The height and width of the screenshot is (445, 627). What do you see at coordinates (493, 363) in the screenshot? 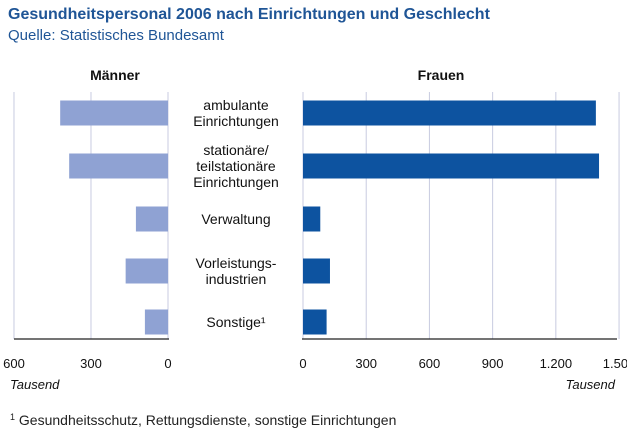
I see `right-tick-label: 900` at bounding box center [493, 363].